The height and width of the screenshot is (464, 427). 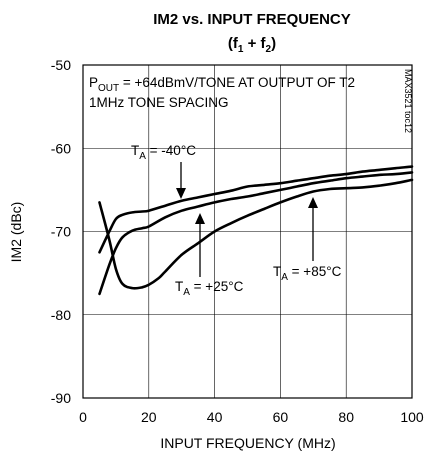 I want to click on figure-code: MAX3521 toc12, so click(x=408, y=101).